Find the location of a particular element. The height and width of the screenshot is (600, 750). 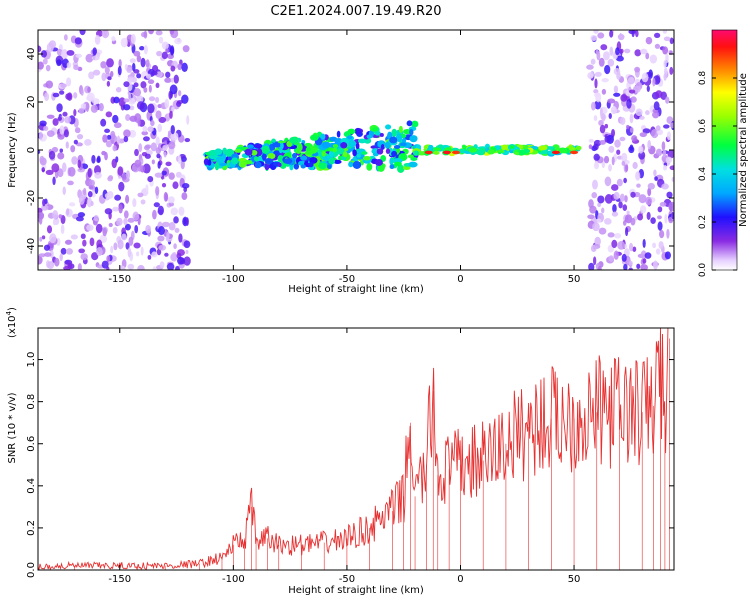

heatmap-region-noise-right is located at coordinates (630, 150).